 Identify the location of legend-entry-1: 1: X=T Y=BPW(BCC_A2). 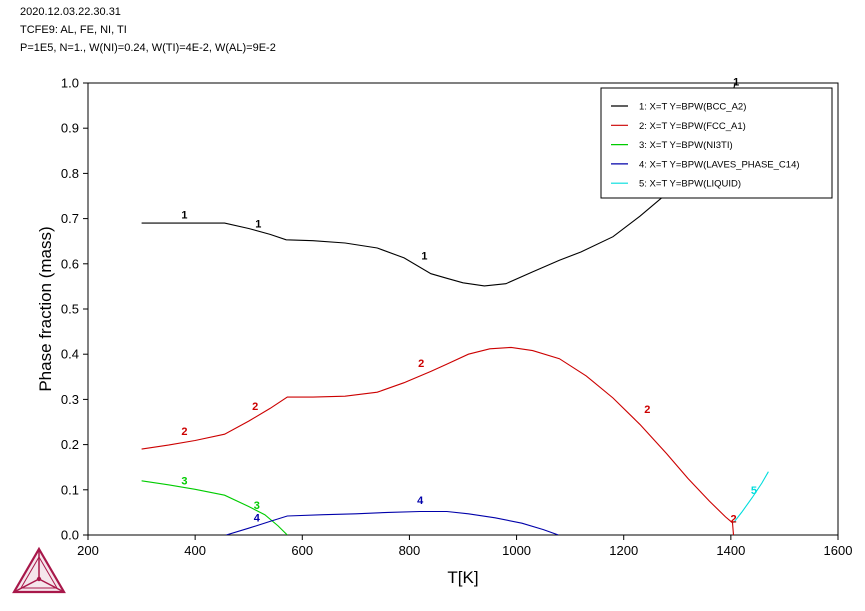
(692, 107).